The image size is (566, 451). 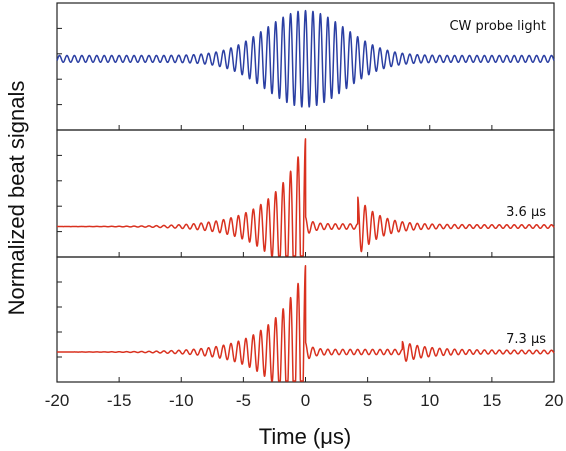 I want to click on x-tick-label: -20, so click(x=57, y=400).